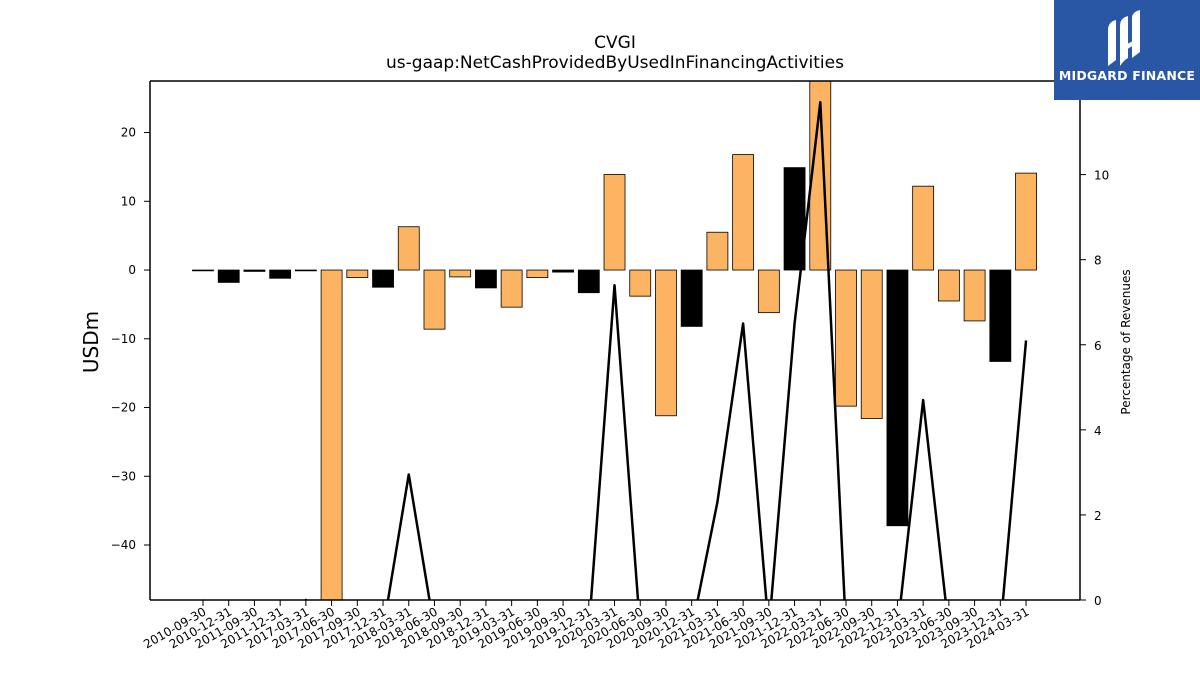  I want to click on y2-tick-label: 6, so click(1098, 346).